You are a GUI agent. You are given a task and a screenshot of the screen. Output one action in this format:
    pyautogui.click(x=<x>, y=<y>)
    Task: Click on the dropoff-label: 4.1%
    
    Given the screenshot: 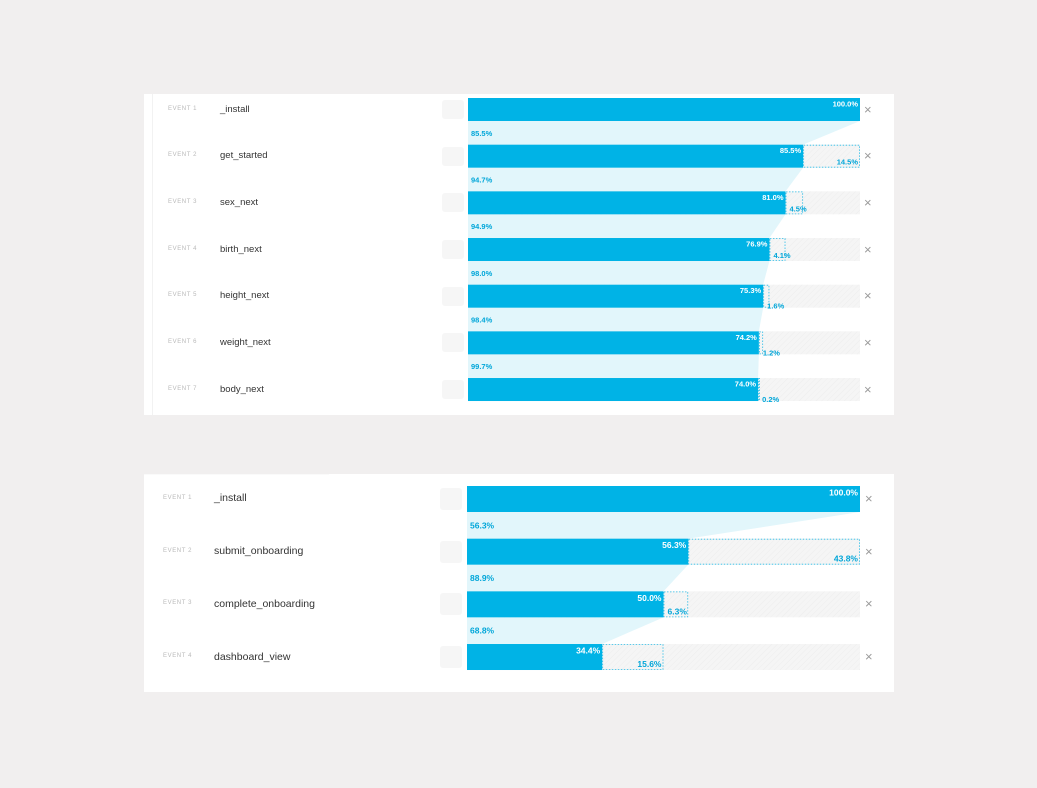 What is the action you would take?
    pyautogui.click(x=781, y=255)
    